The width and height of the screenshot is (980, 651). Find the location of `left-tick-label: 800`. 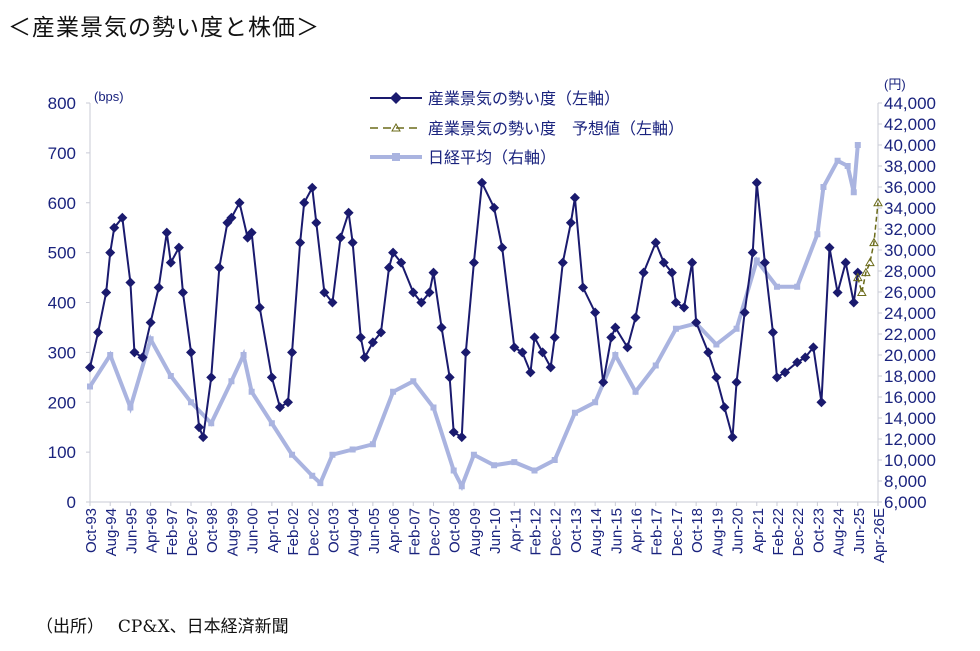

left-tick-label: 800 is located at coordinates (62, 103).